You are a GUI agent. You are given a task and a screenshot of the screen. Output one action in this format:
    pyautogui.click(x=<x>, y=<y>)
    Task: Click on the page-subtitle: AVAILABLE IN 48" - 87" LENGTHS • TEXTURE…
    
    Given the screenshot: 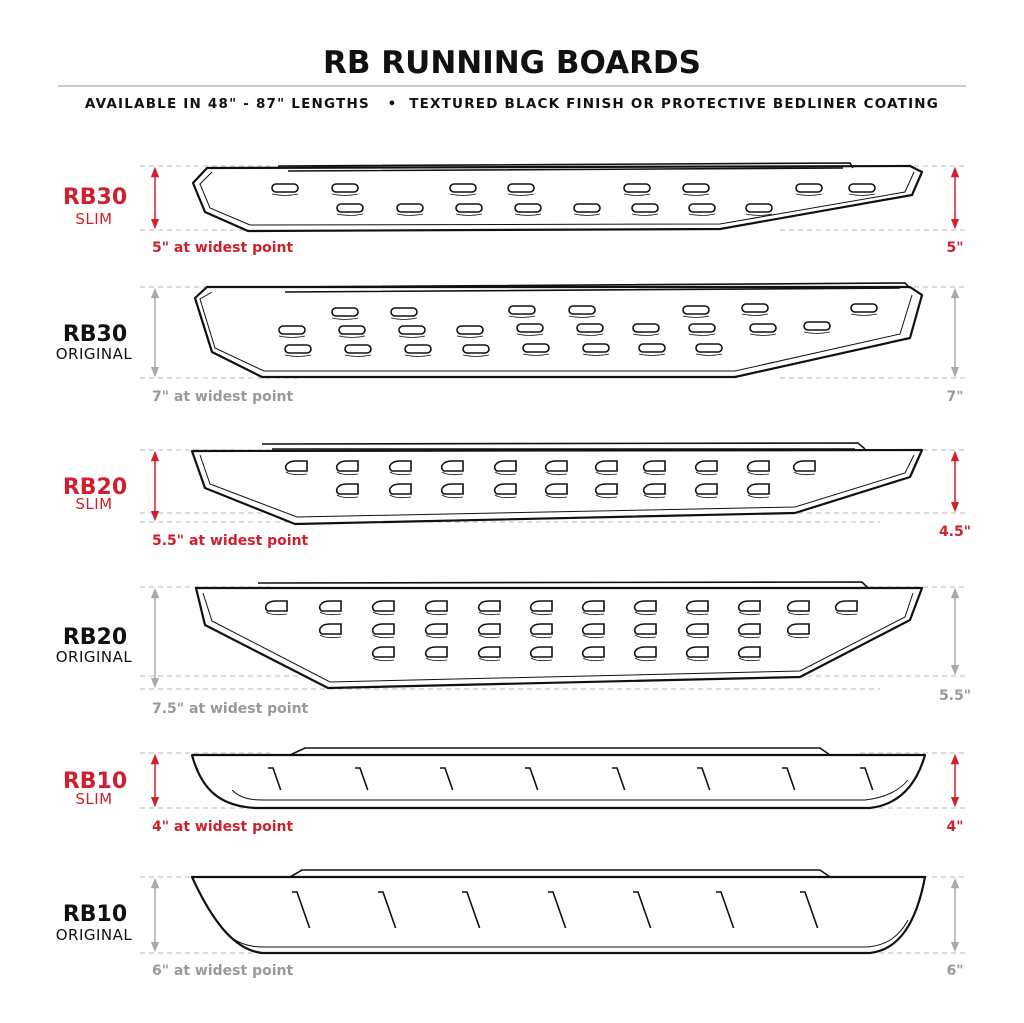 What is the action you would take?
    pyautogui.click(x=512, y=104)
    